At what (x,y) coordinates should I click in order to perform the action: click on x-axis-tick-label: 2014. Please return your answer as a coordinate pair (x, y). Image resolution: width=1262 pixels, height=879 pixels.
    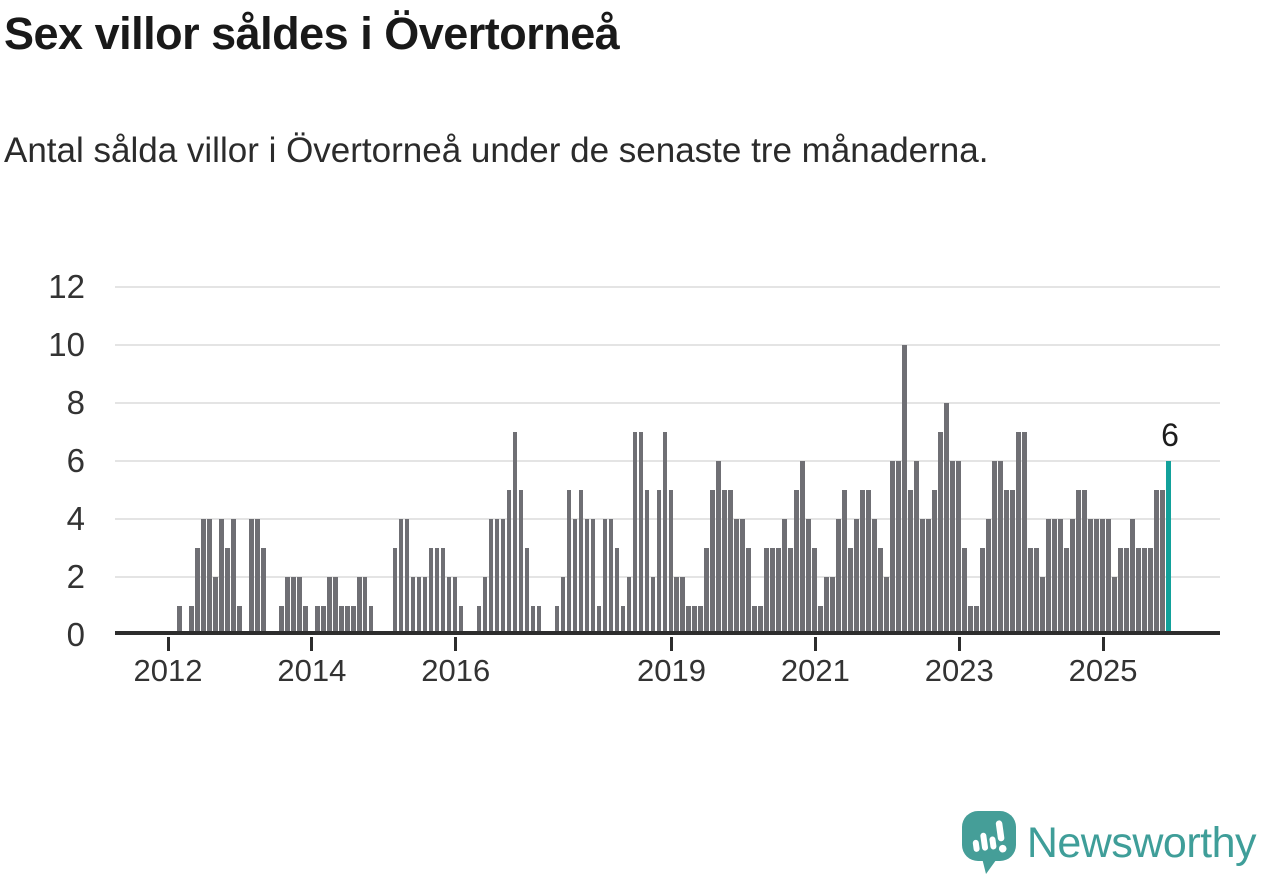
    Looking at the image, I should click on (312, 670).